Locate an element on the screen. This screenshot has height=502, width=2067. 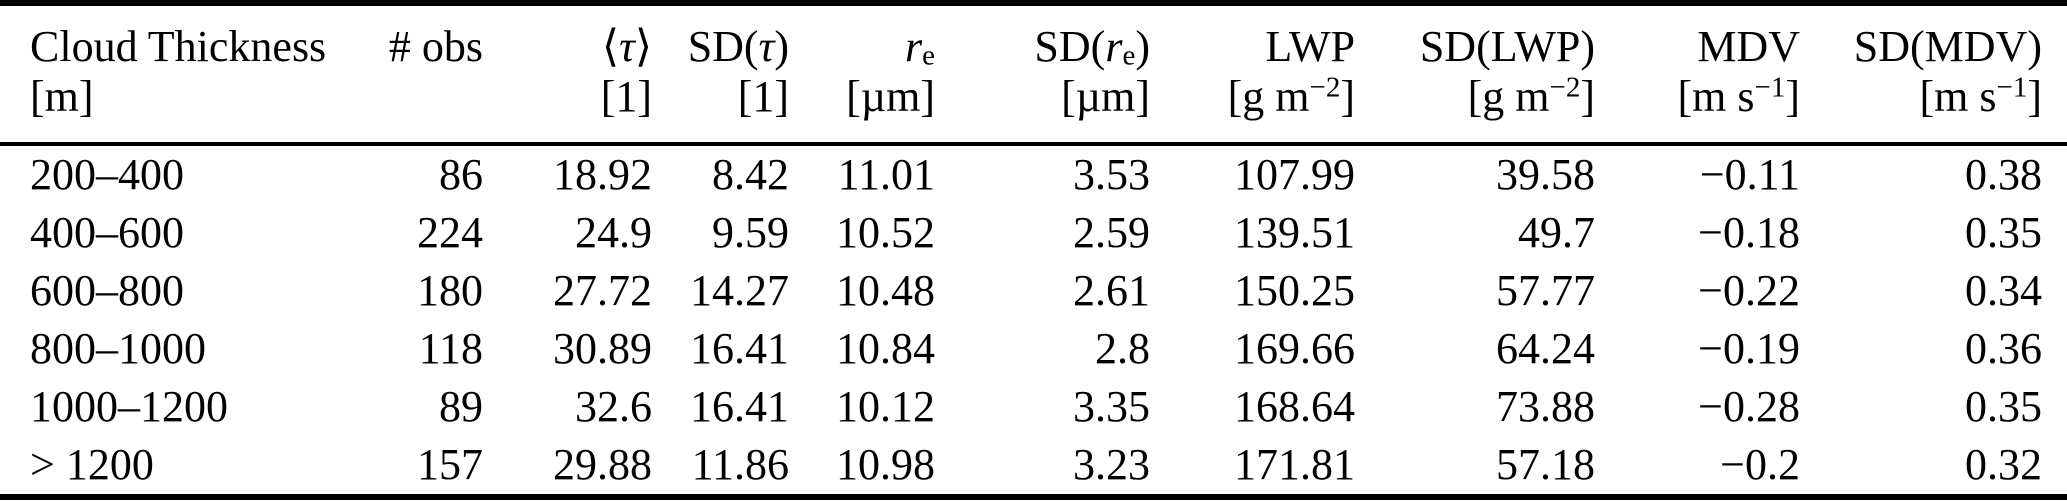
column-header-tau-mean: ⟨τ⟩ is located at coordinates (626, 46).